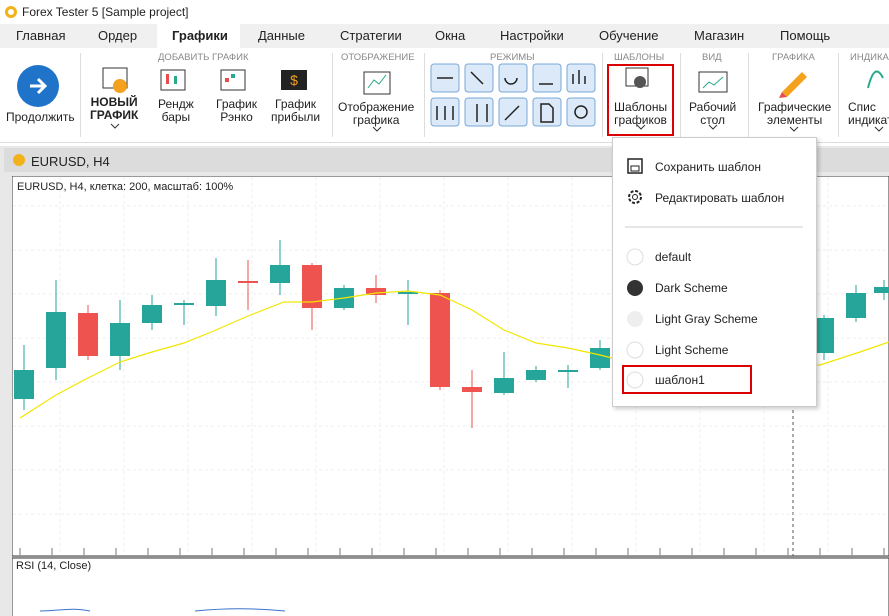 This screenshot has height=616, width=889. Describe the element at coordinates (691, 288) in the screenshot. I see `template-item: Dark Scheme` at that location.